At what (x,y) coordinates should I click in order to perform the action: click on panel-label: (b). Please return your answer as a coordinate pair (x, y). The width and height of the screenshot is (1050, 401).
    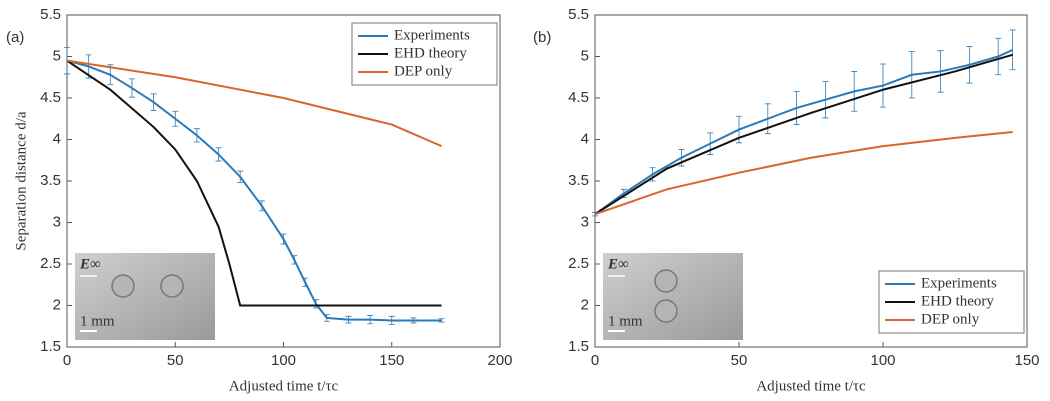
    Looking at the image, I should click on (542, 37).